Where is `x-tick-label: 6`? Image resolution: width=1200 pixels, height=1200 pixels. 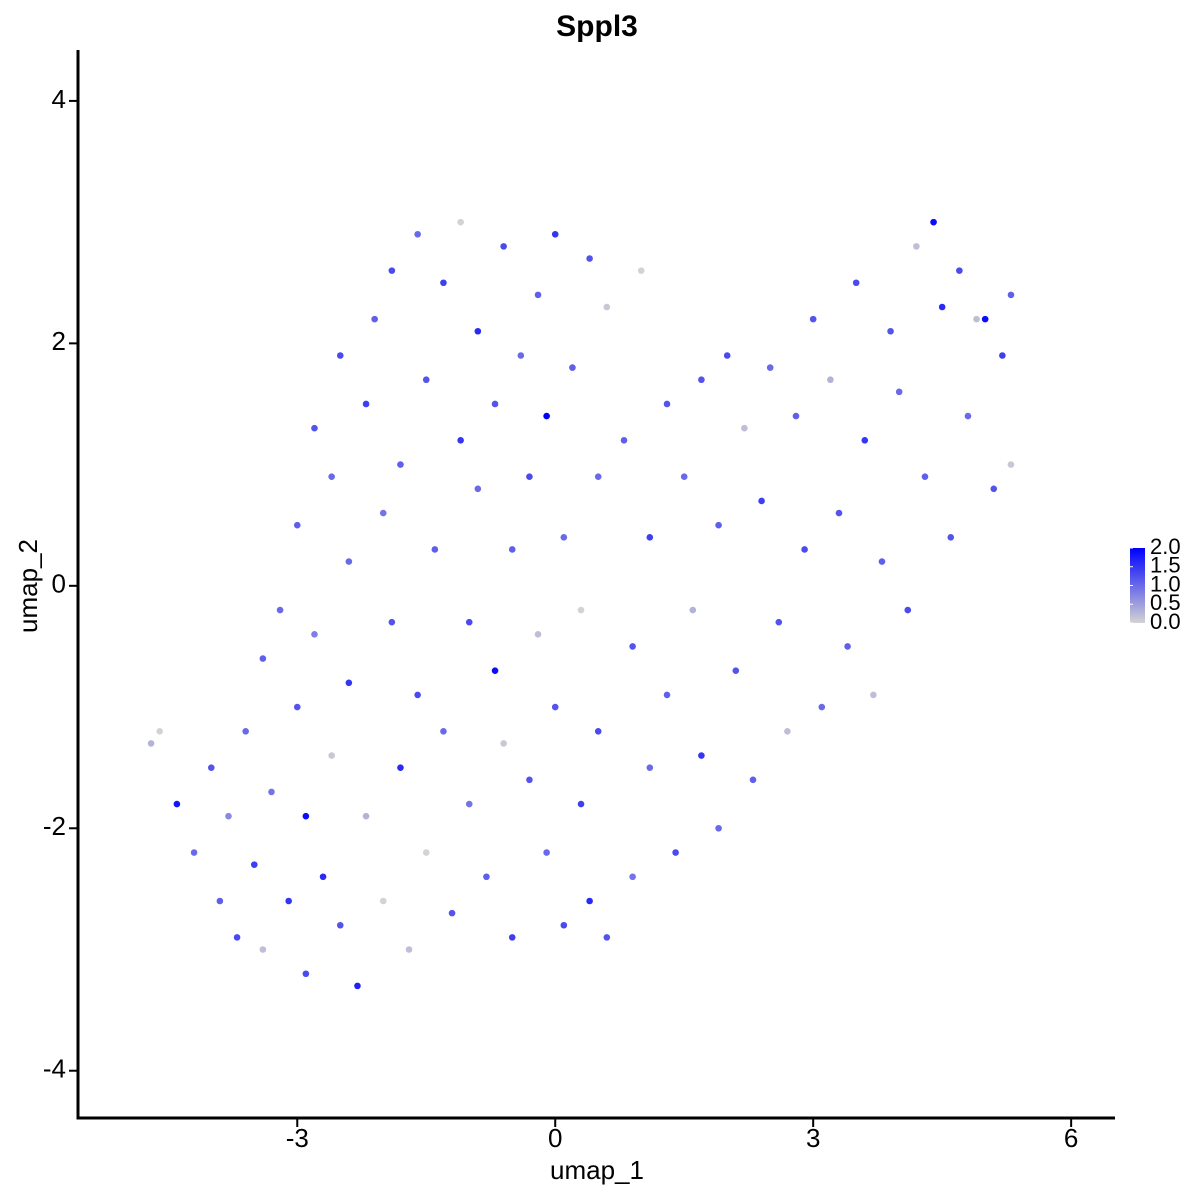
x-tick-label: 6 is located at coordinates (1071, 1138).